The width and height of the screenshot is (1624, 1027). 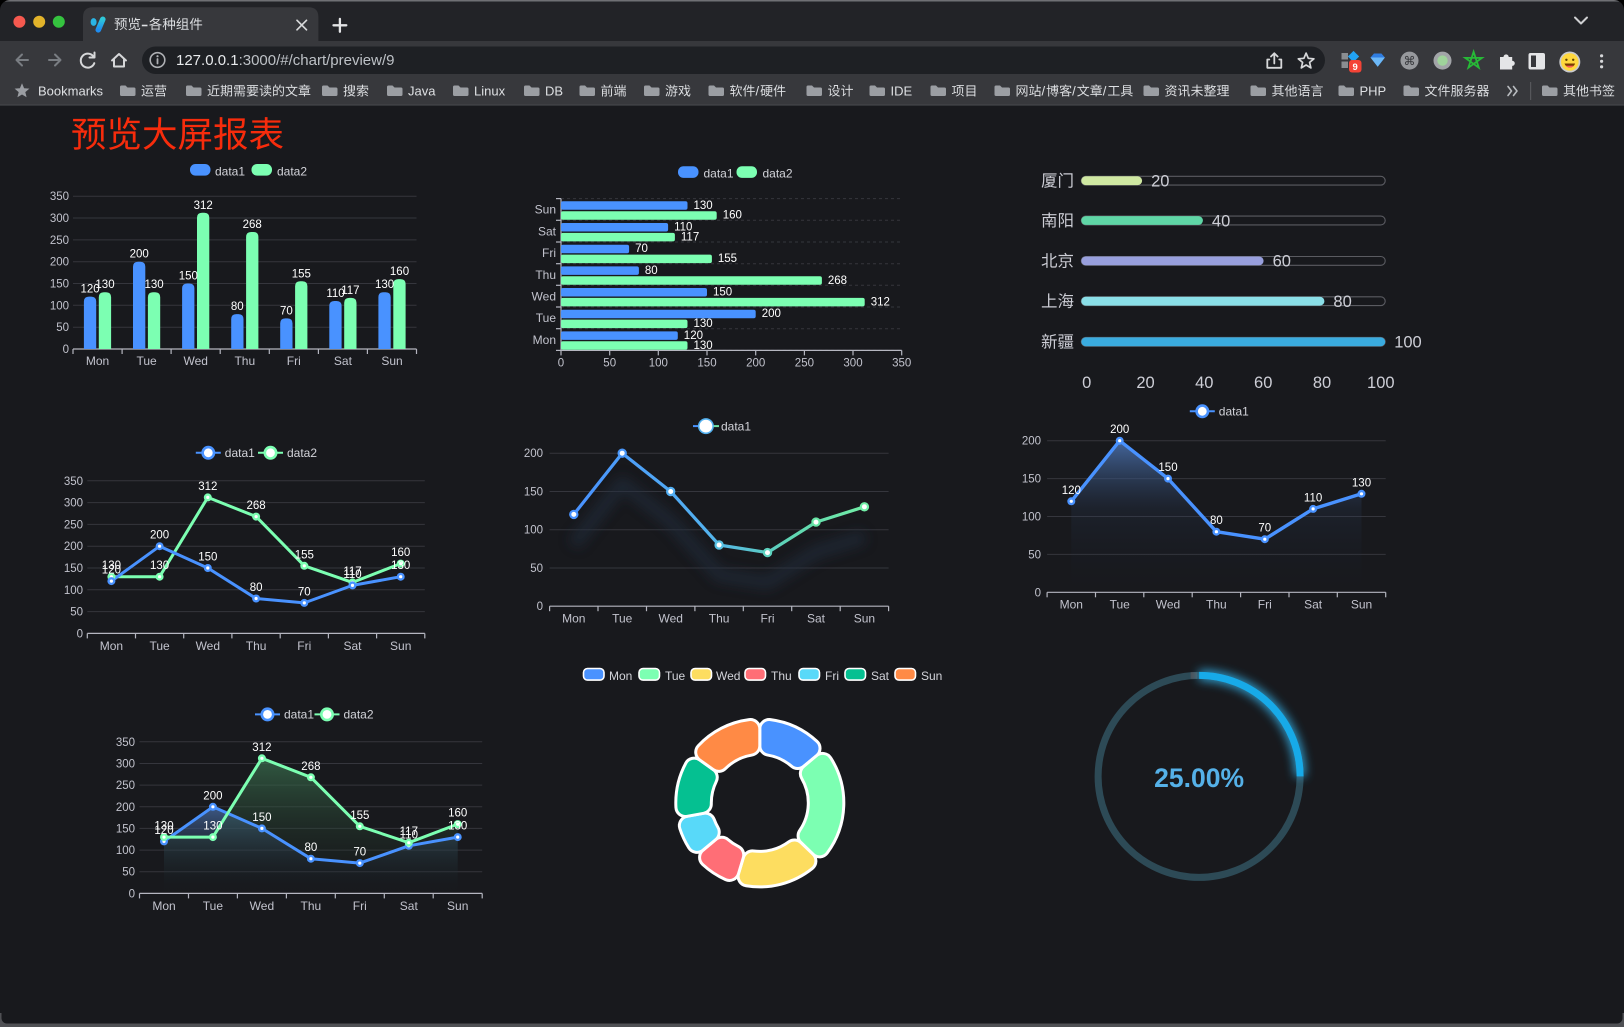 I want to click on svg-text:127.0.0.1:3000/#/chart/preview: 127.0.0.1:3000/#/chart/preview/9, so click(x=285, y=60).